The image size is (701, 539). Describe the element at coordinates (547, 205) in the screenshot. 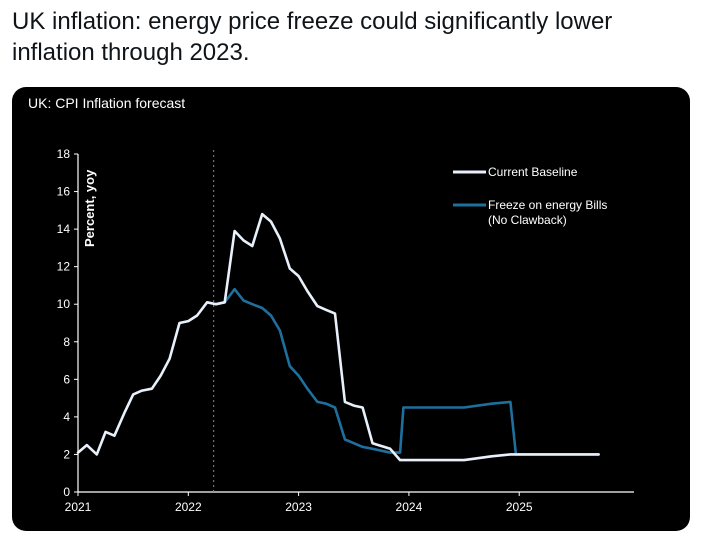

I see `legend-freeze-label: Freeze on energy Bills` at that location.